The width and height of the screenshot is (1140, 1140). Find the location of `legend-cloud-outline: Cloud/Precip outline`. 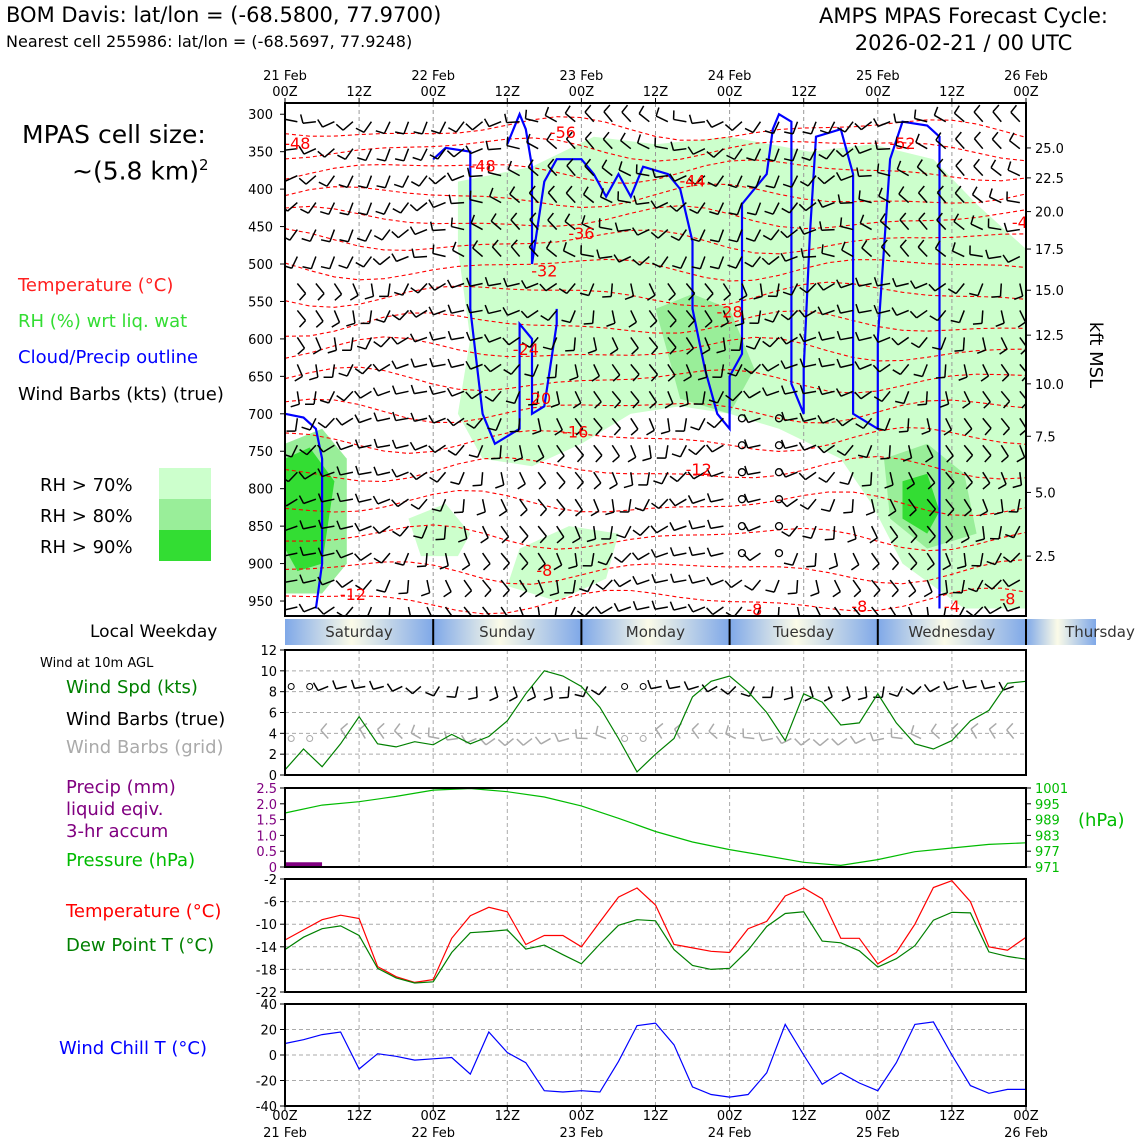

legend-cloud-outline: Cloud/Precip outline is located at coordinates (108, 357).